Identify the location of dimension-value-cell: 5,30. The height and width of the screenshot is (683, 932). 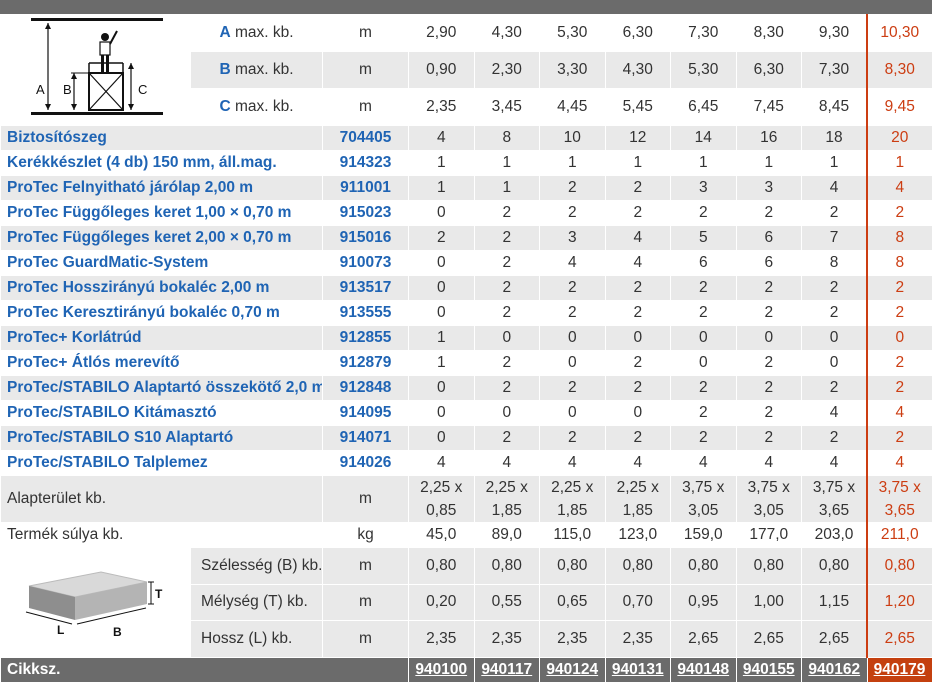
(704, 70).